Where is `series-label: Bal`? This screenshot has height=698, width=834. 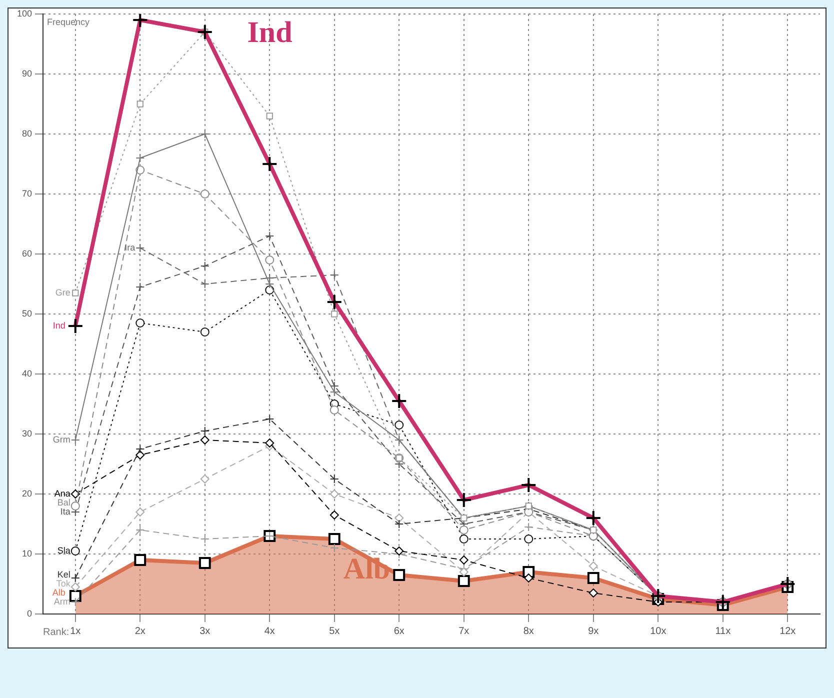 series-label: Bal is located at coordinates (63, 502).